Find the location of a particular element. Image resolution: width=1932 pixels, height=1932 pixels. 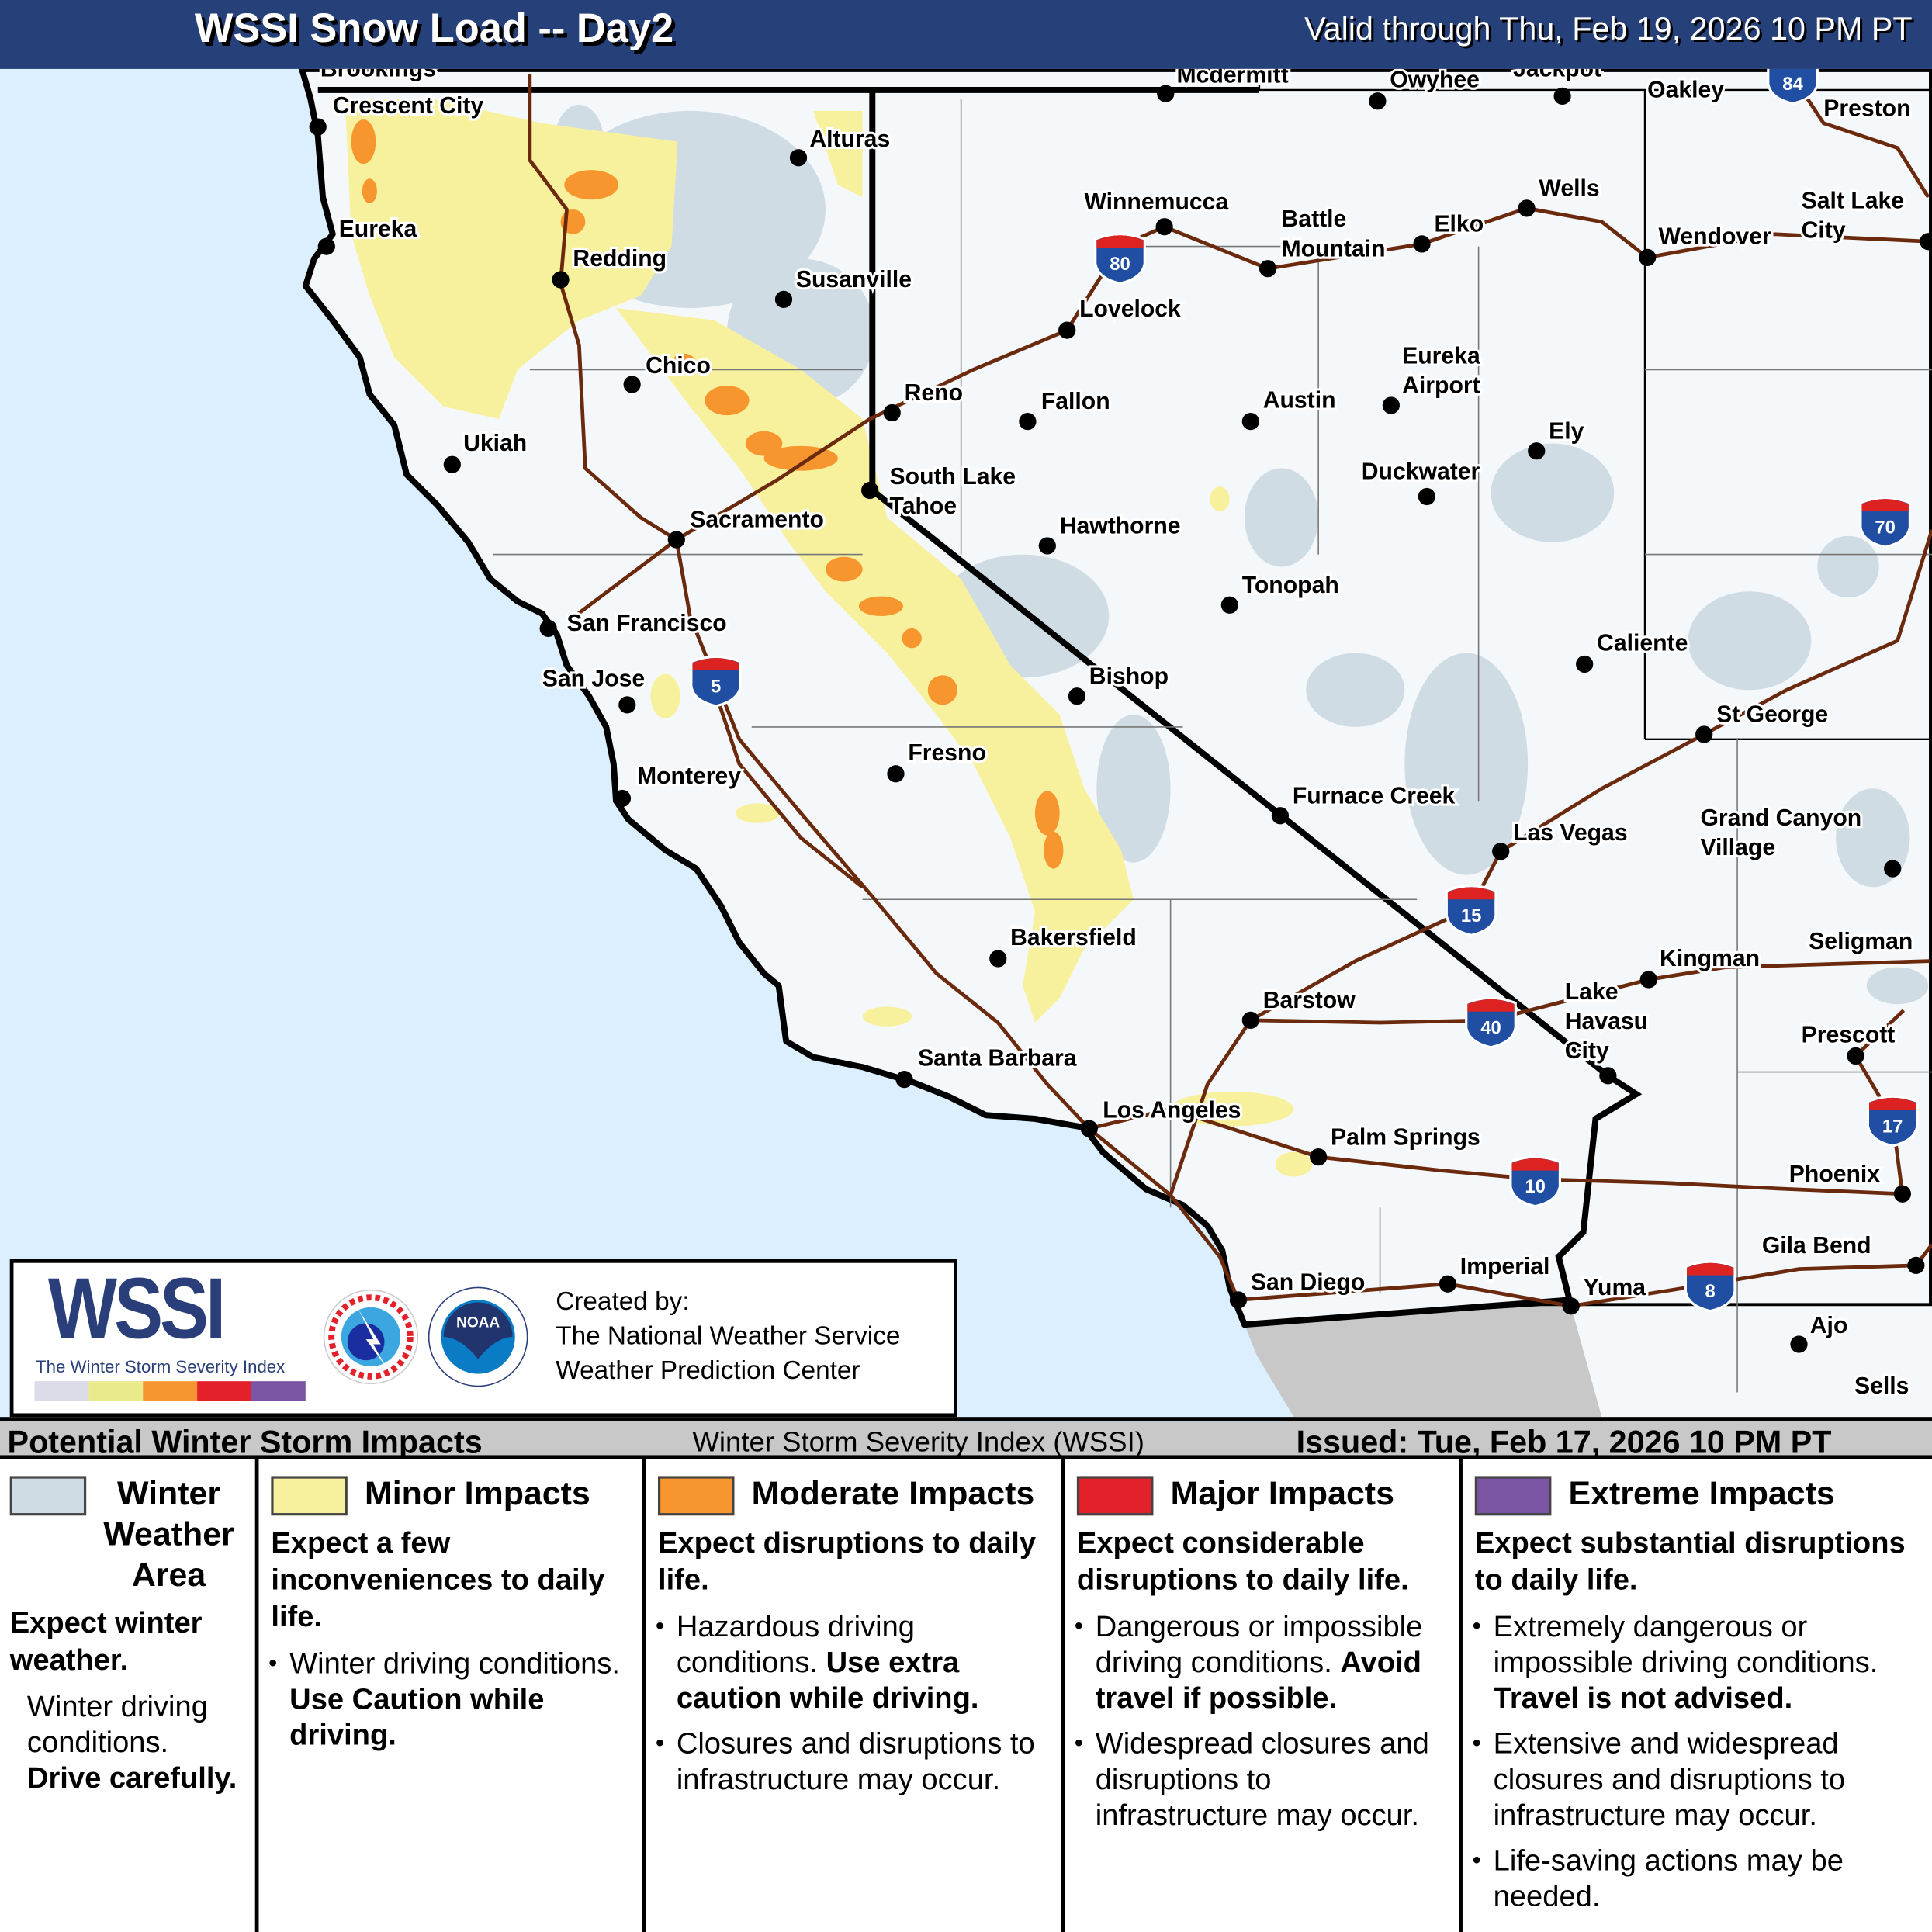

city-label: Furnace Creek is located at coordinates (1374, 795).